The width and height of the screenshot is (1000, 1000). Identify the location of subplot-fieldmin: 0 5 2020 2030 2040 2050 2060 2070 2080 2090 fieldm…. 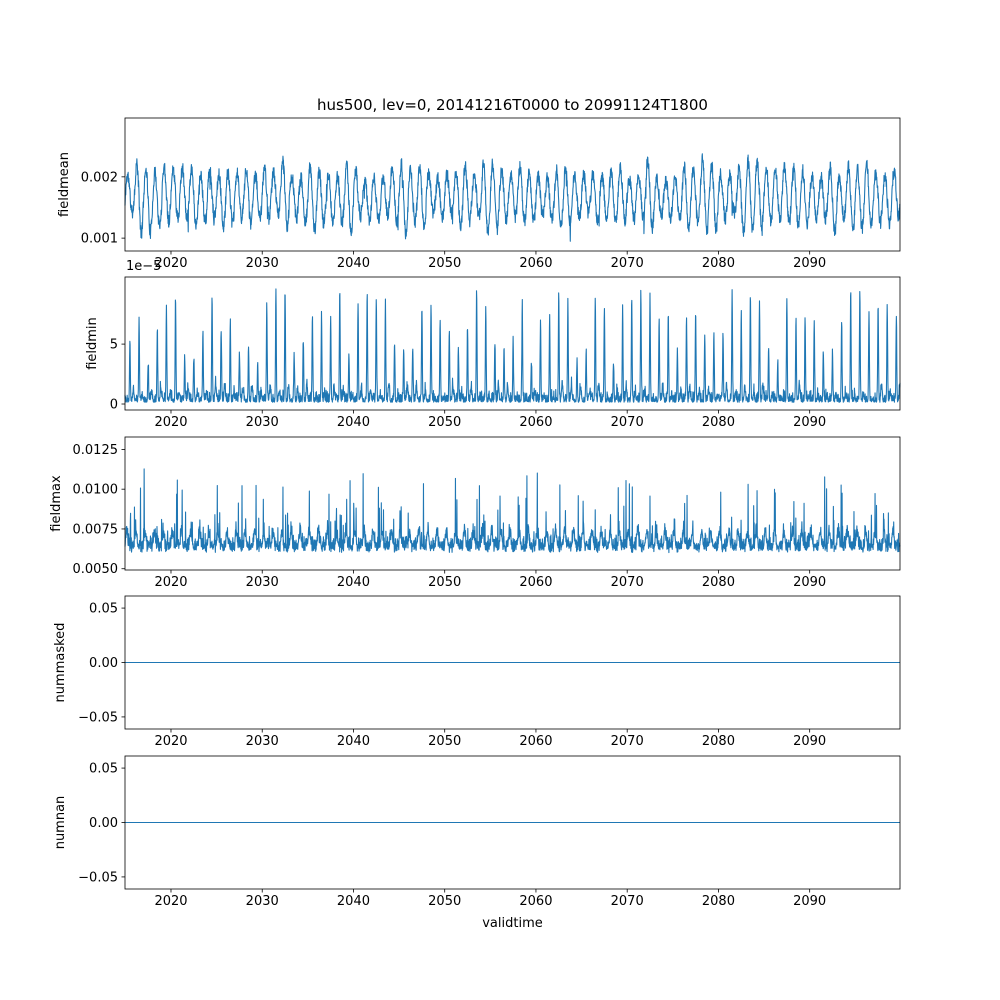
(493, 344).